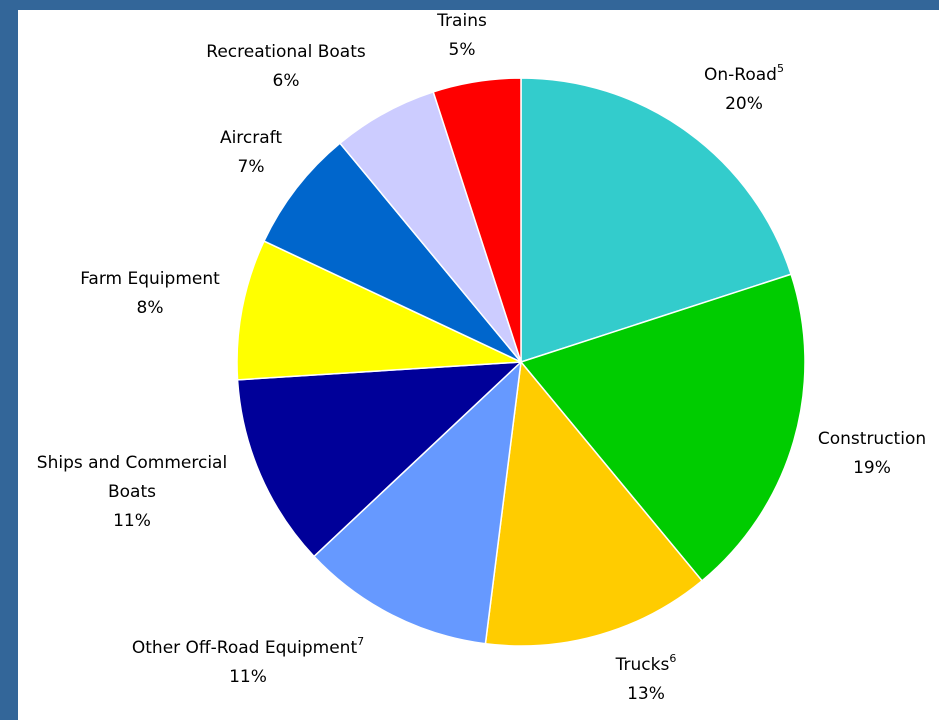  Describe the element at coordinates (360, 641) in the screenshot. I see `footnote-marker: 7` at that location.